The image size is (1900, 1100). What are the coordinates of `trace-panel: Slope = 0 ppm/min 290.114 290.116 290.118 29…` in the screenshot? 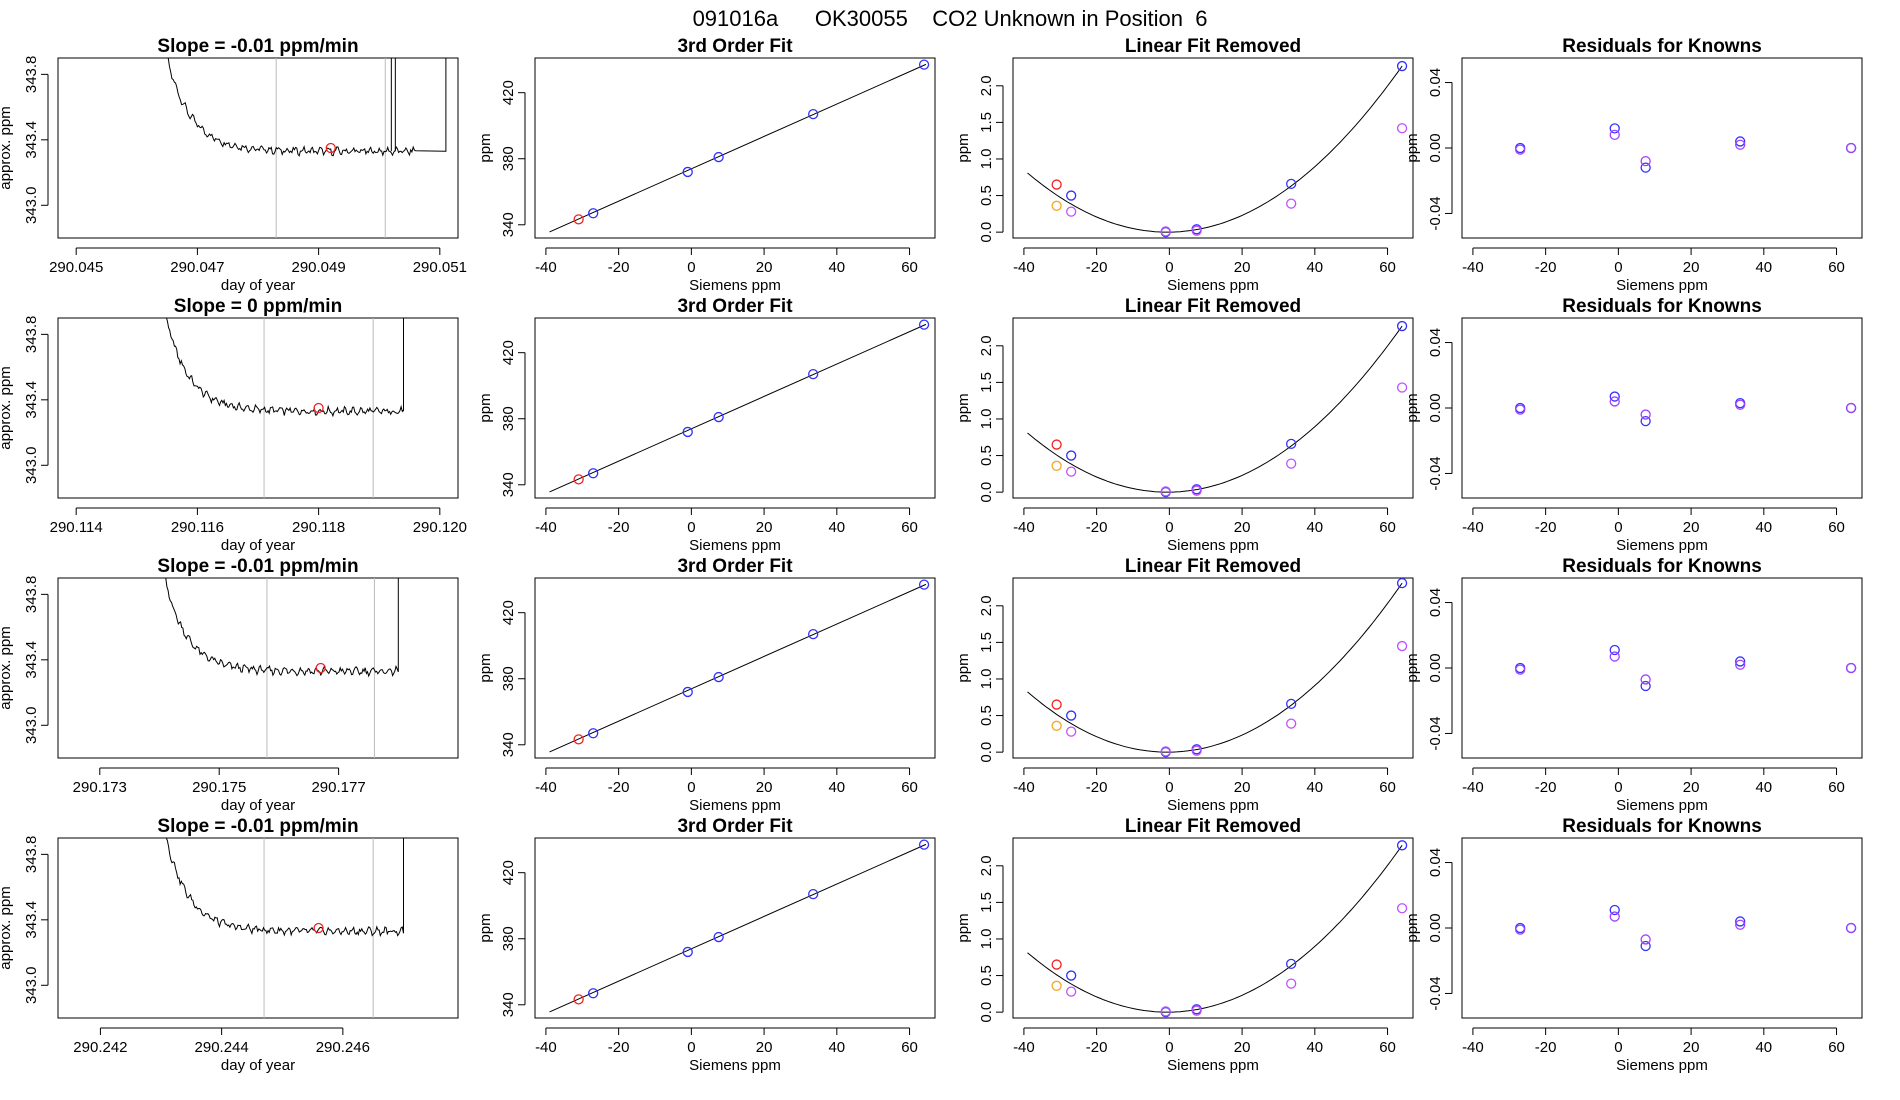 It's located at (233, 425).